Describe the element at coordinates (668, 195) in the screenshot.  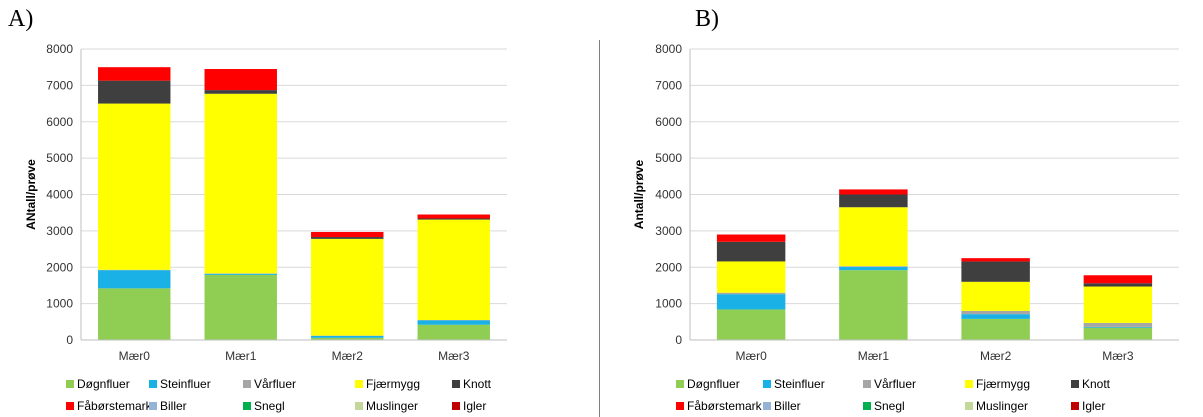
I see `y-tick-label: 4000` at that location.